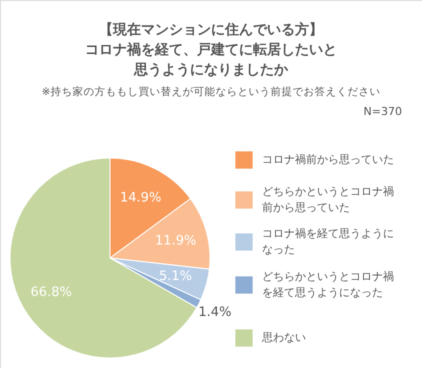  I want to click on data-label: 5.1%, so click(175, 276).